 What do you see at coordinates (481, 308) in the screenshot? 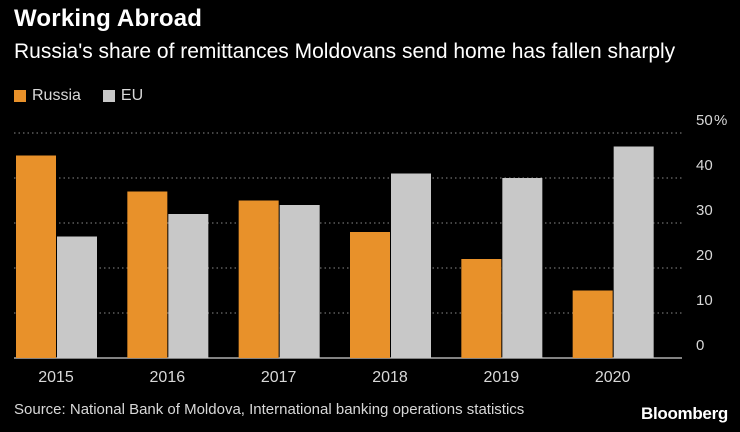
I see `bar-russia-2019` at bounding box center [481, 308].